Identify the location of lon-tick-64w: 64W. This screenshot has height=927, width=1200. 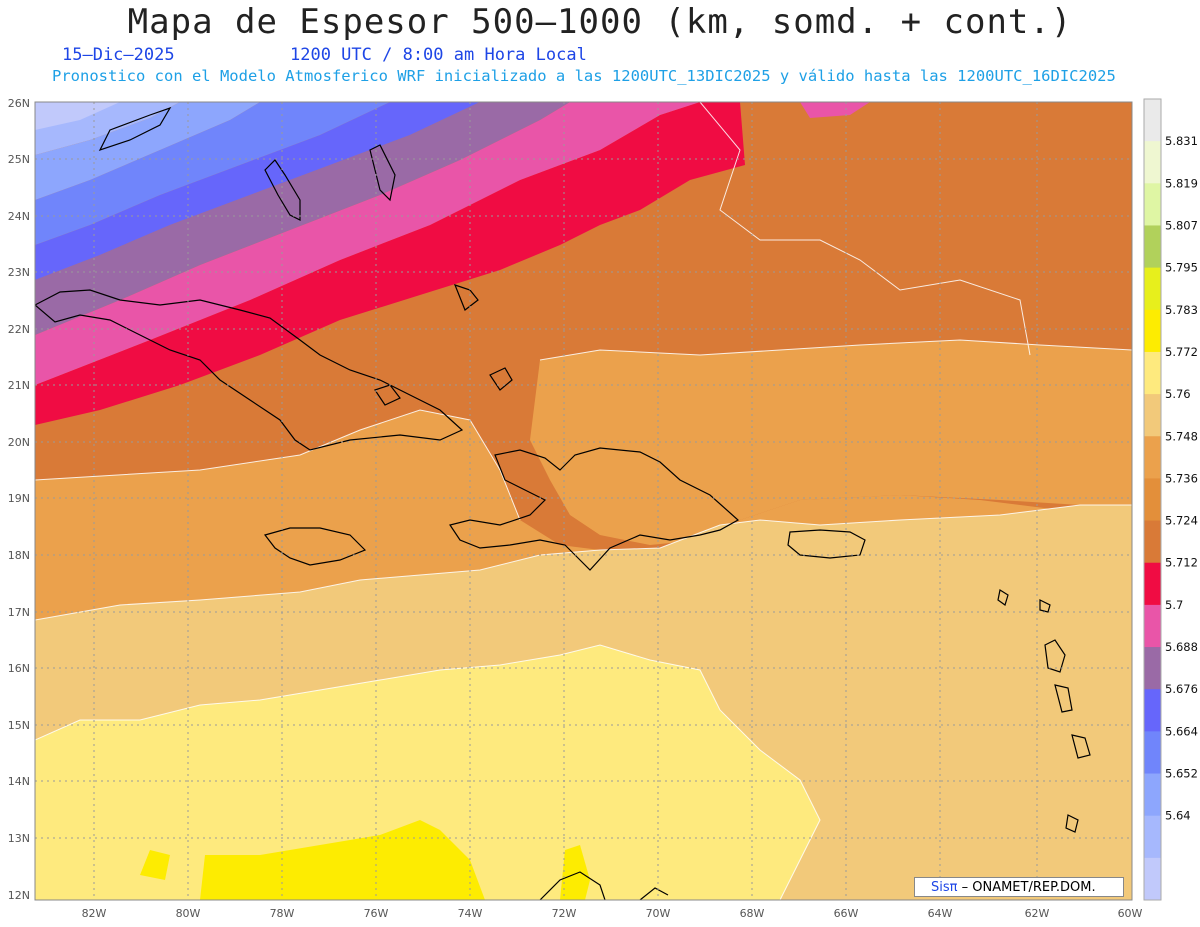
(940, 913).